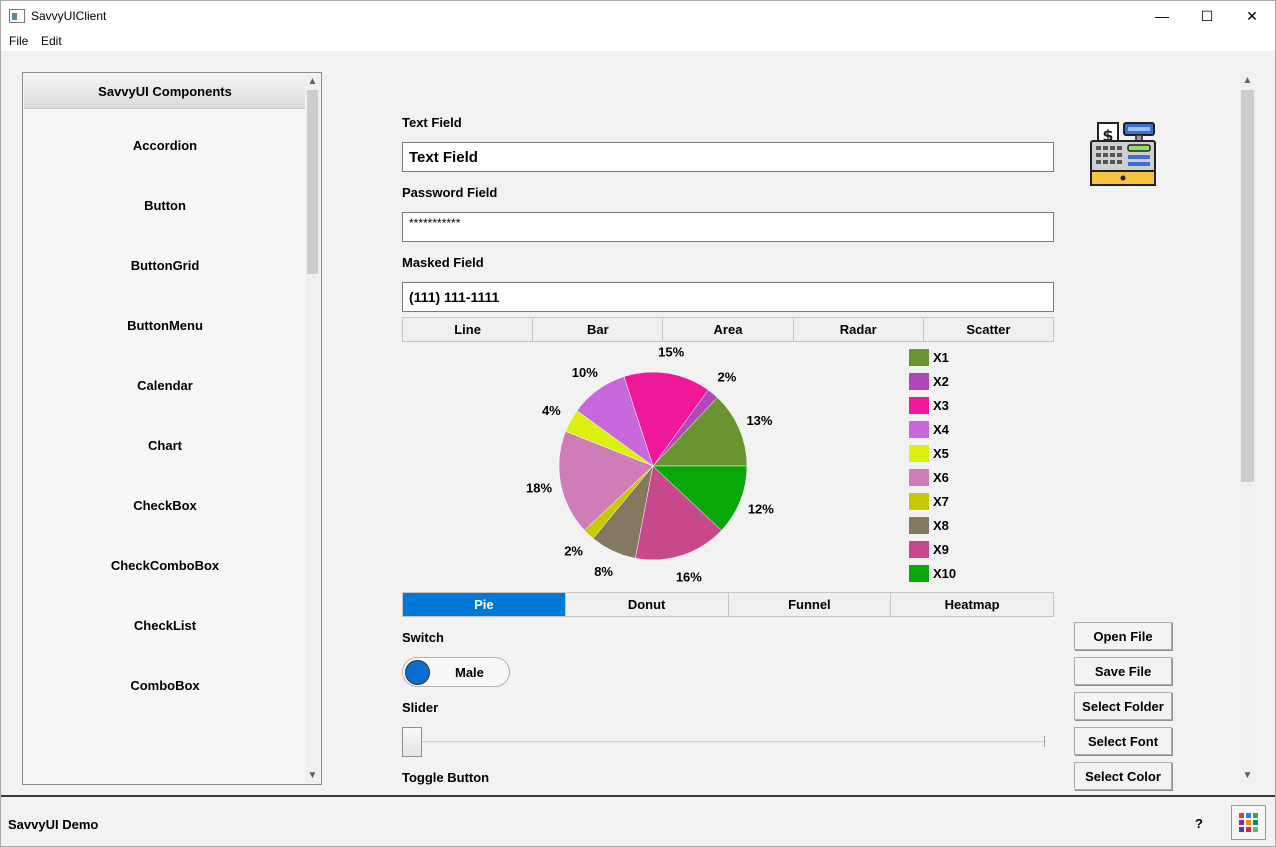 Image resolution: width=1276 pixels, height=847 pixels. I want to click on select-color-button: Select Color, so click(1123, 776).